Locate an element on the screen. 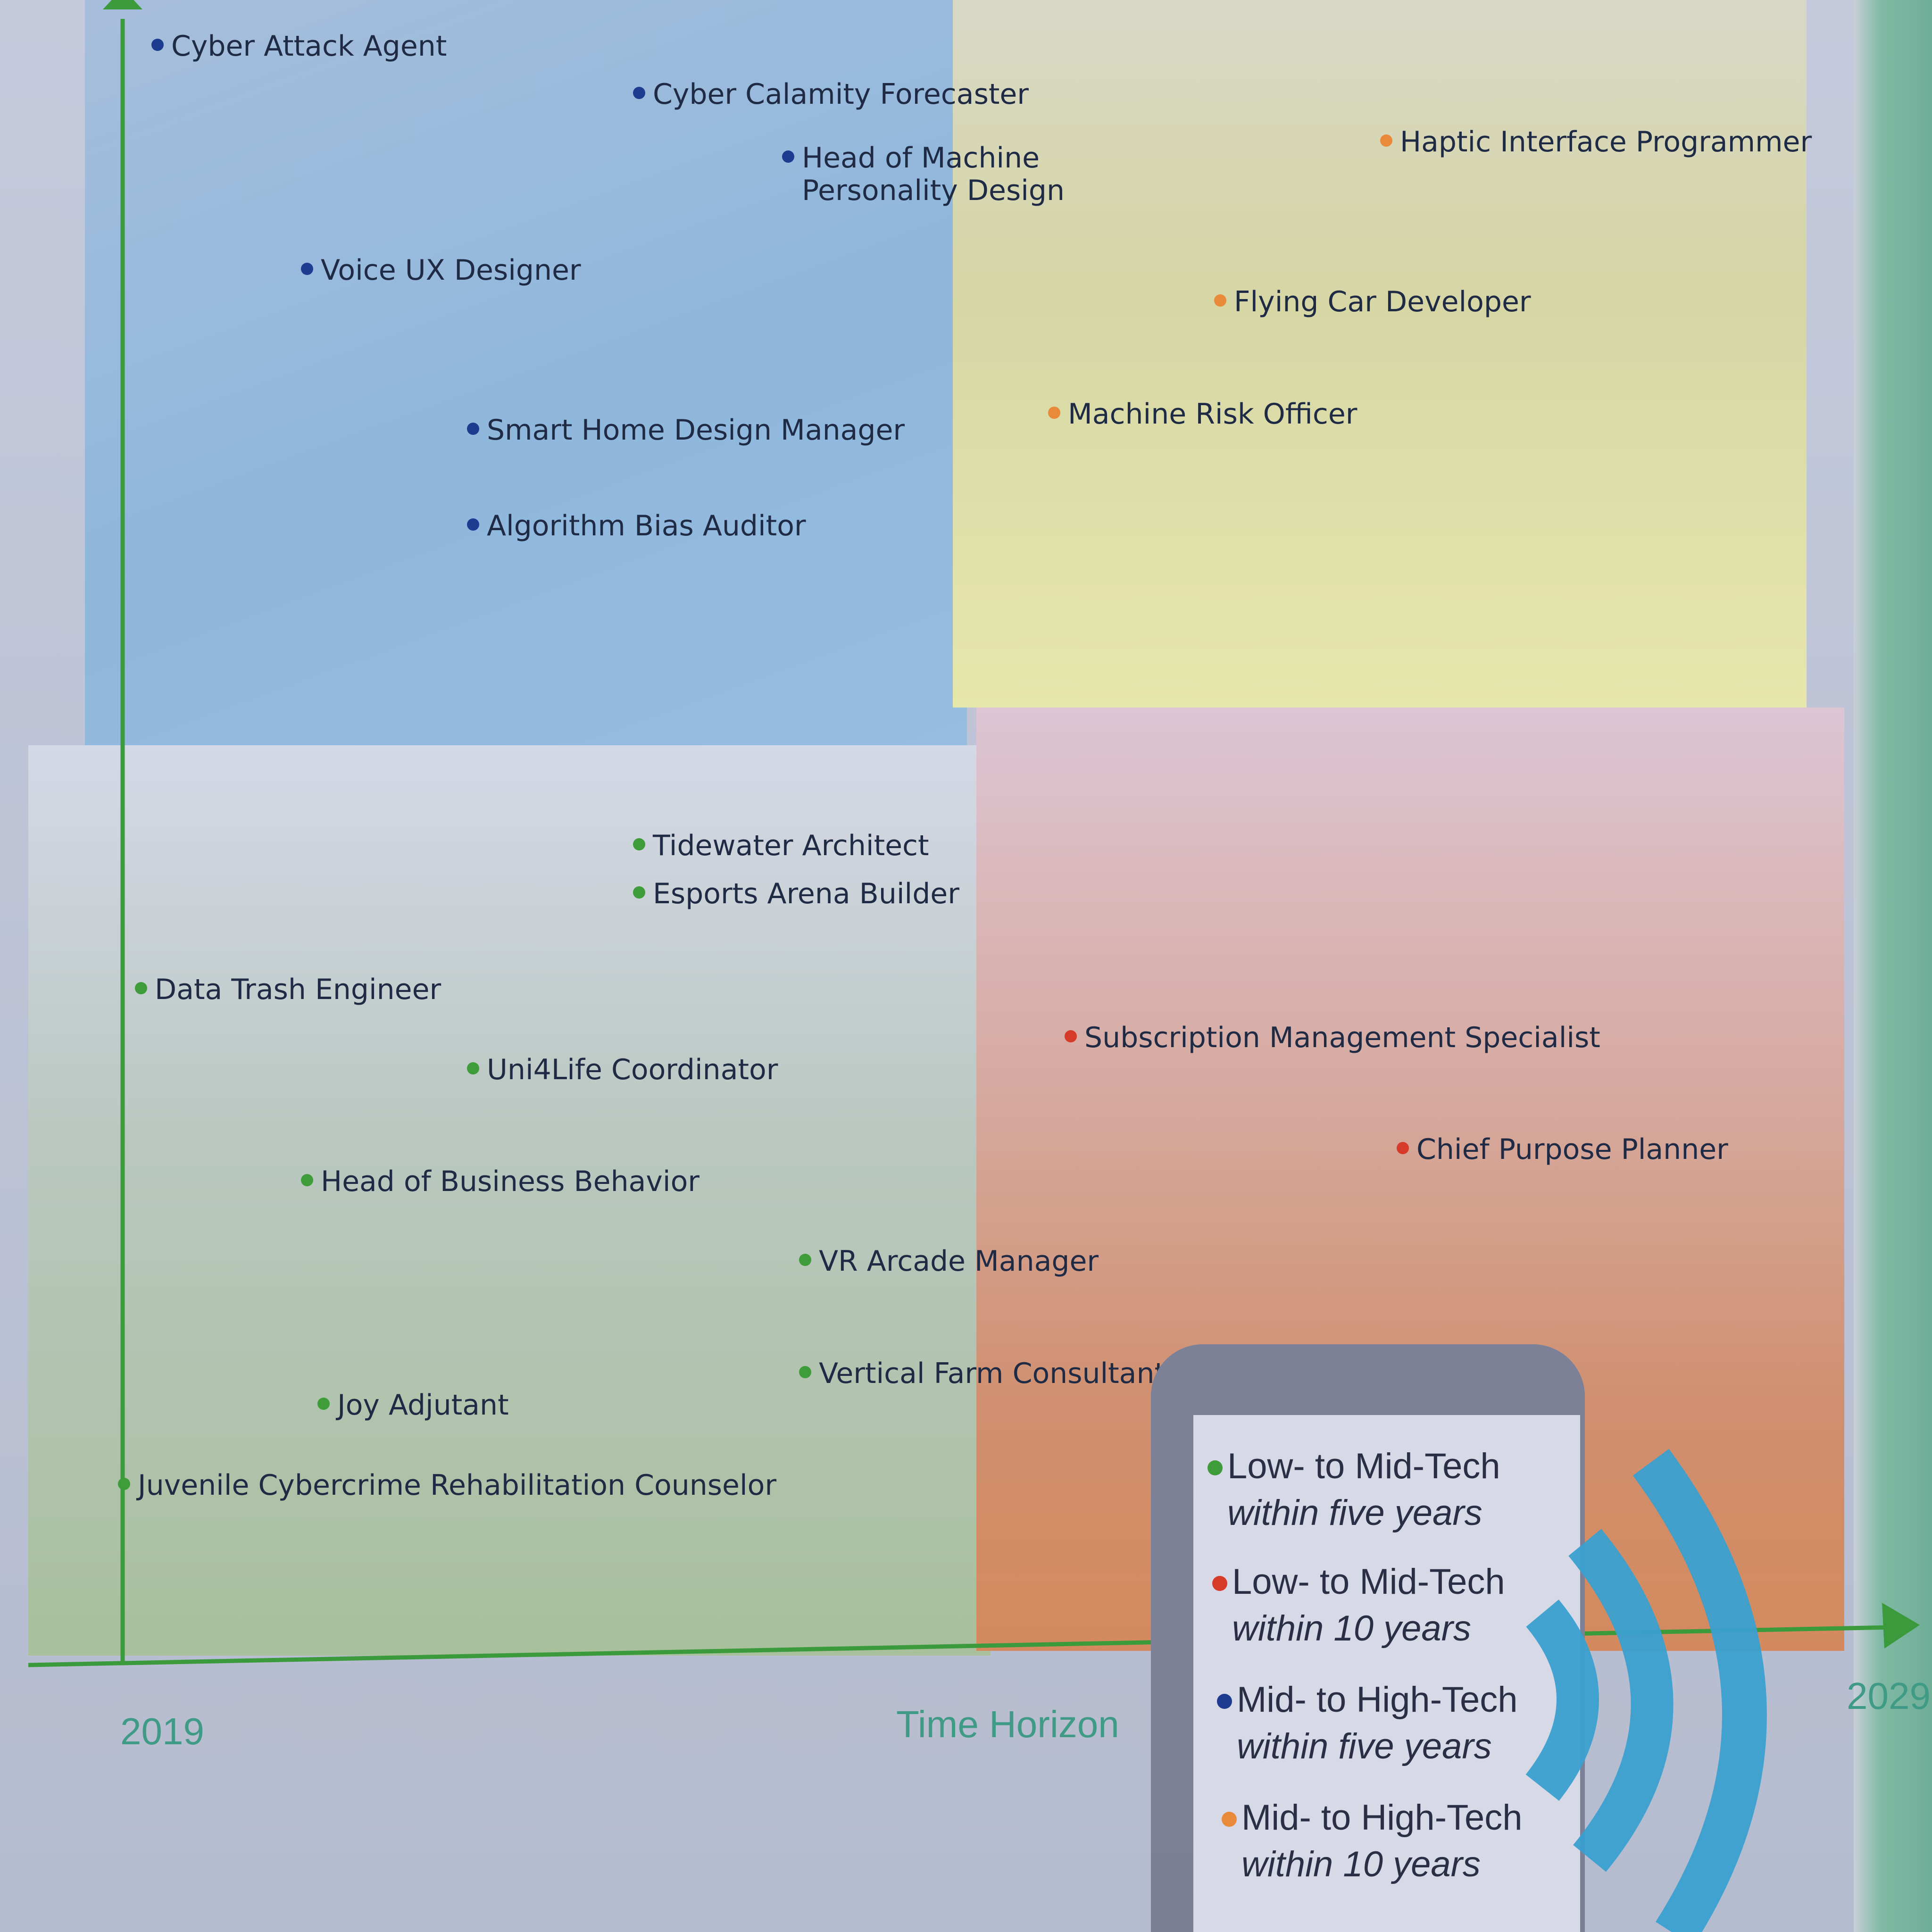 This screenshot has width=1932, height=1932. signal-arc-medium is located at coordinates (1621, 1701).